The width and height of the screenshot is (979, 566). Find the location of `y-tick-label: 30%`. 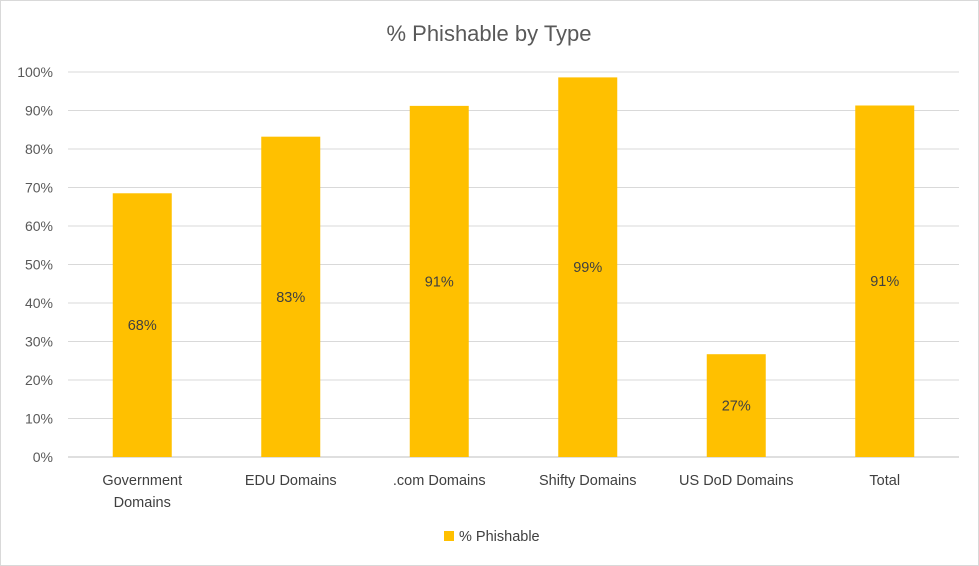

y-tick-label: 30% is located at coordinates (39, 342).